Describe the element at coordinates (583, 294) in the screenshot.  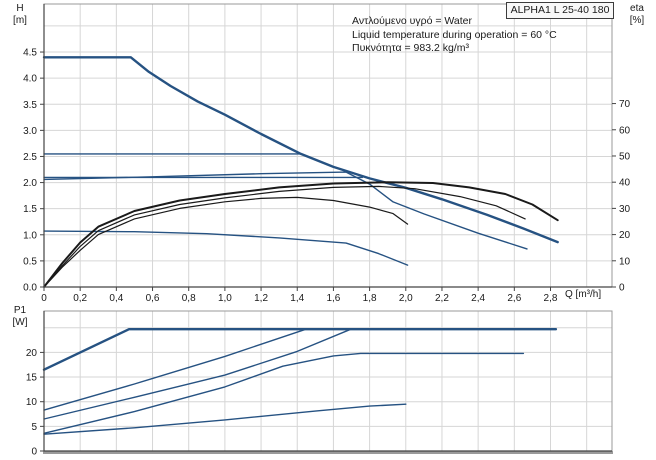
I see `q-axis-title: Q [m³/h]` at that location.